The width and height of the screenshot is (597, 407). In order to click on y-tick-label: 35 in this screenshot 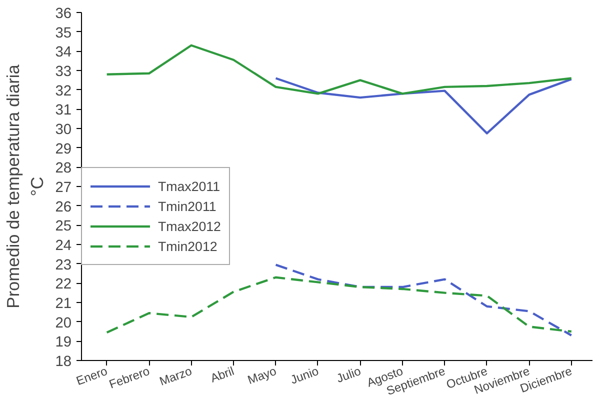, I will do `click(63, 33)`.